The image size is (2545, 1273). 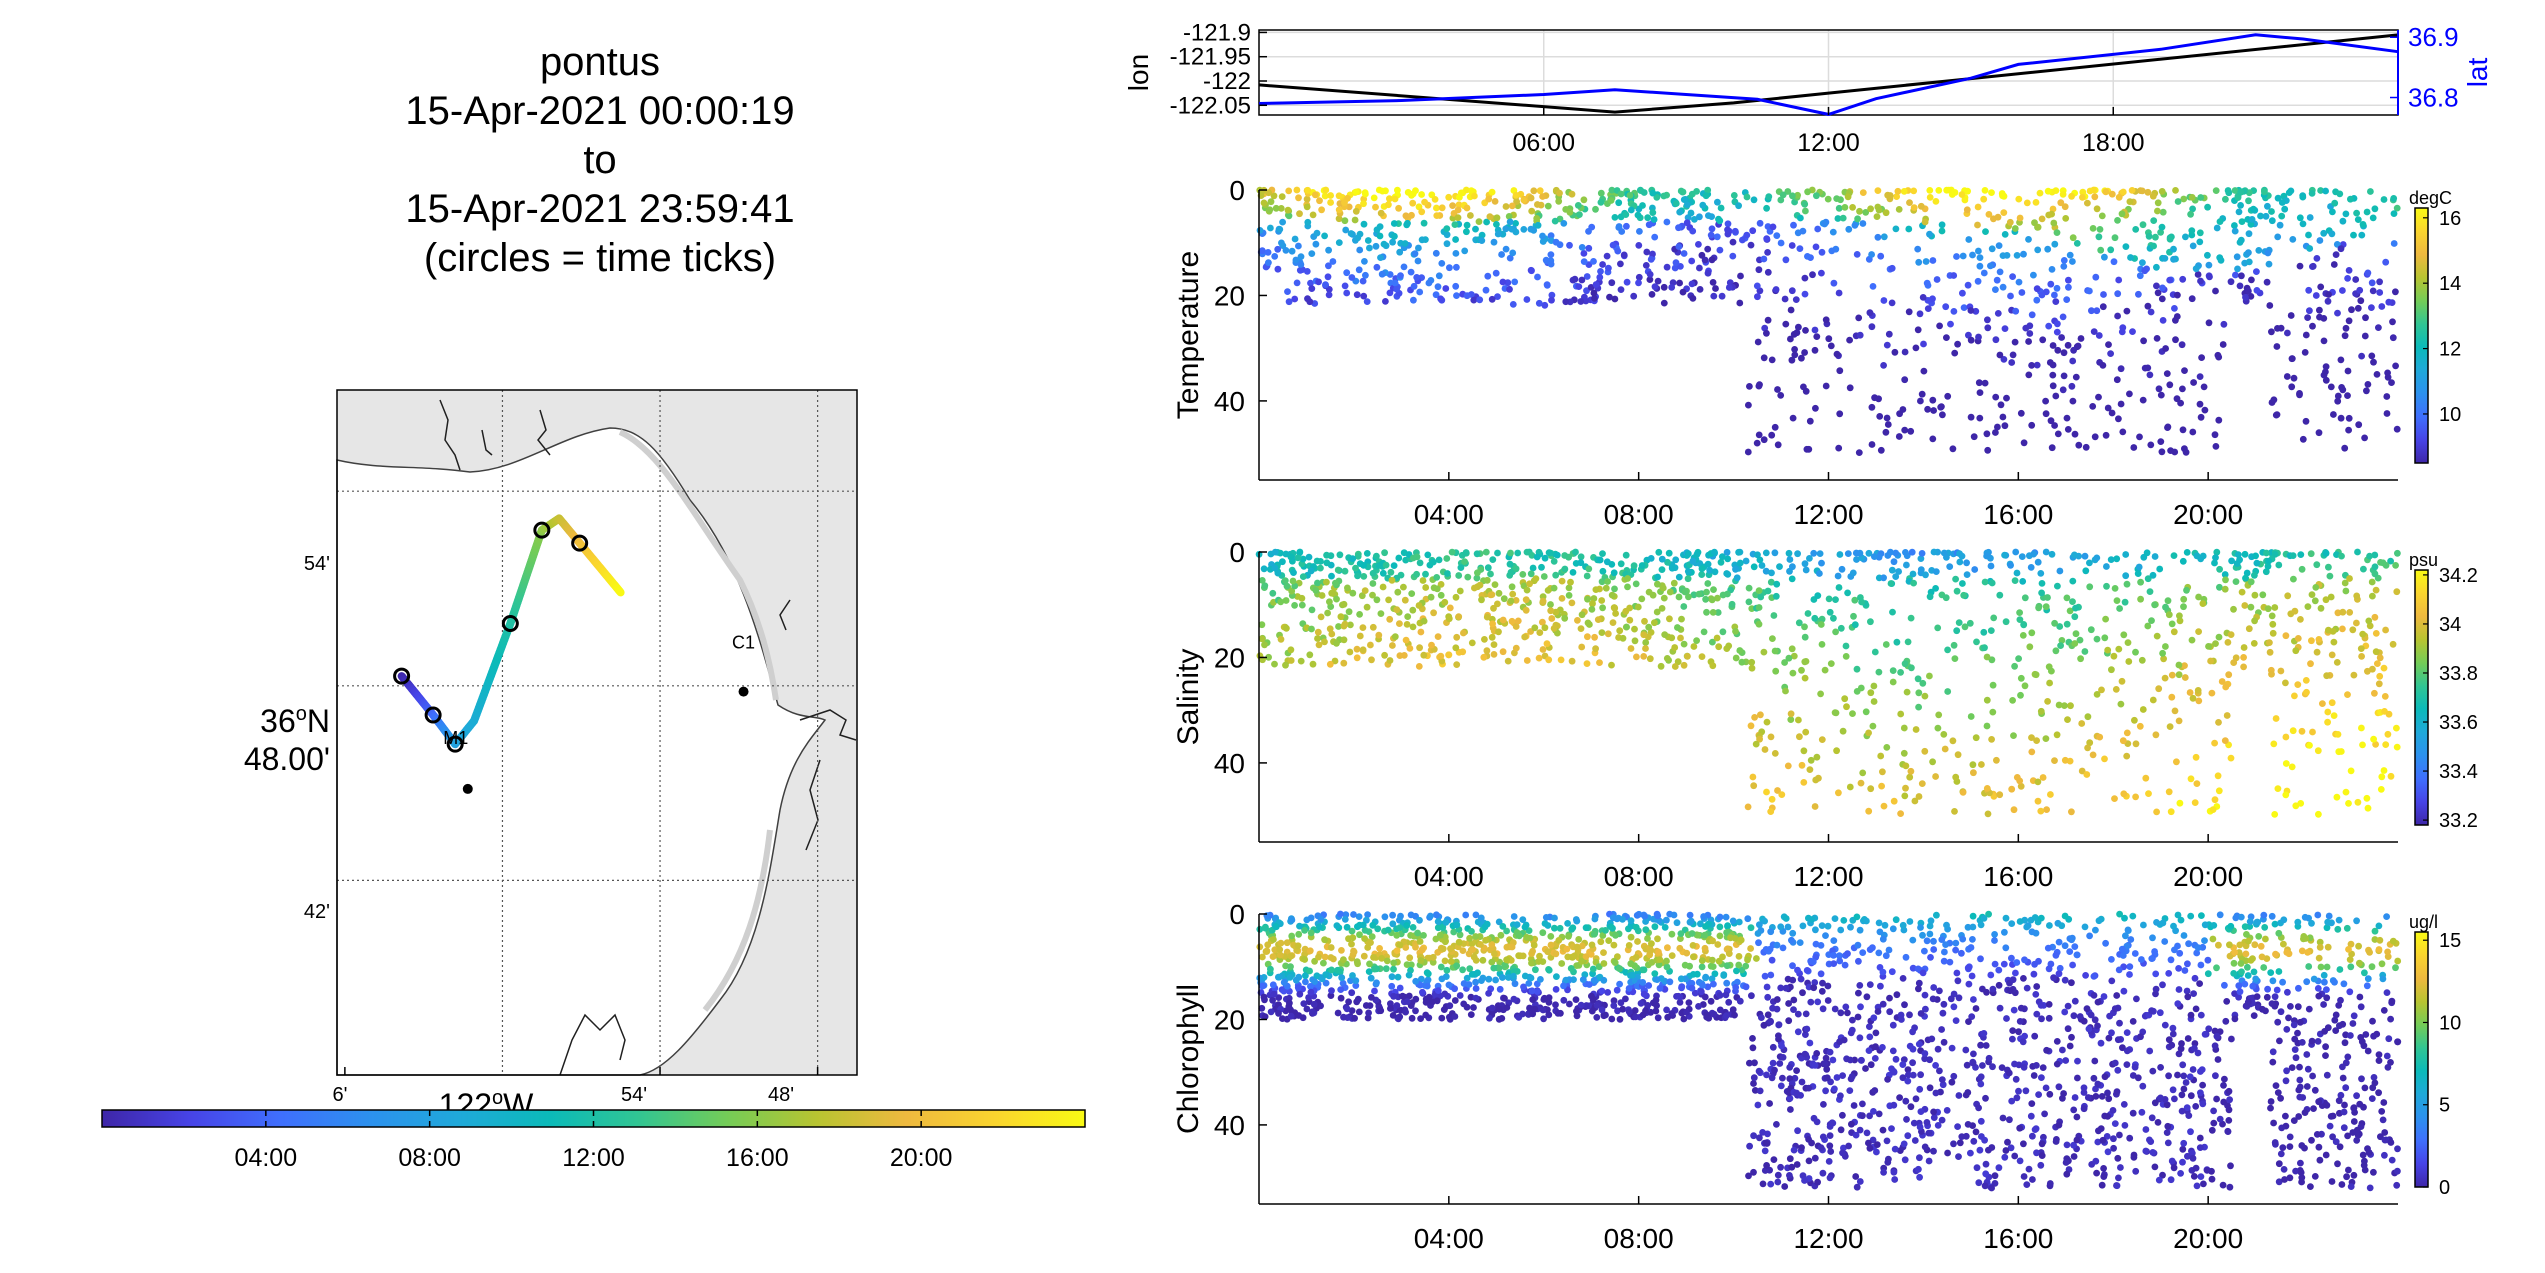 What do you see at coordinates (1229, 401) in the screenshot?
I see `temperature-section-ytick-label: 40` at bounding box center [1229, 401].